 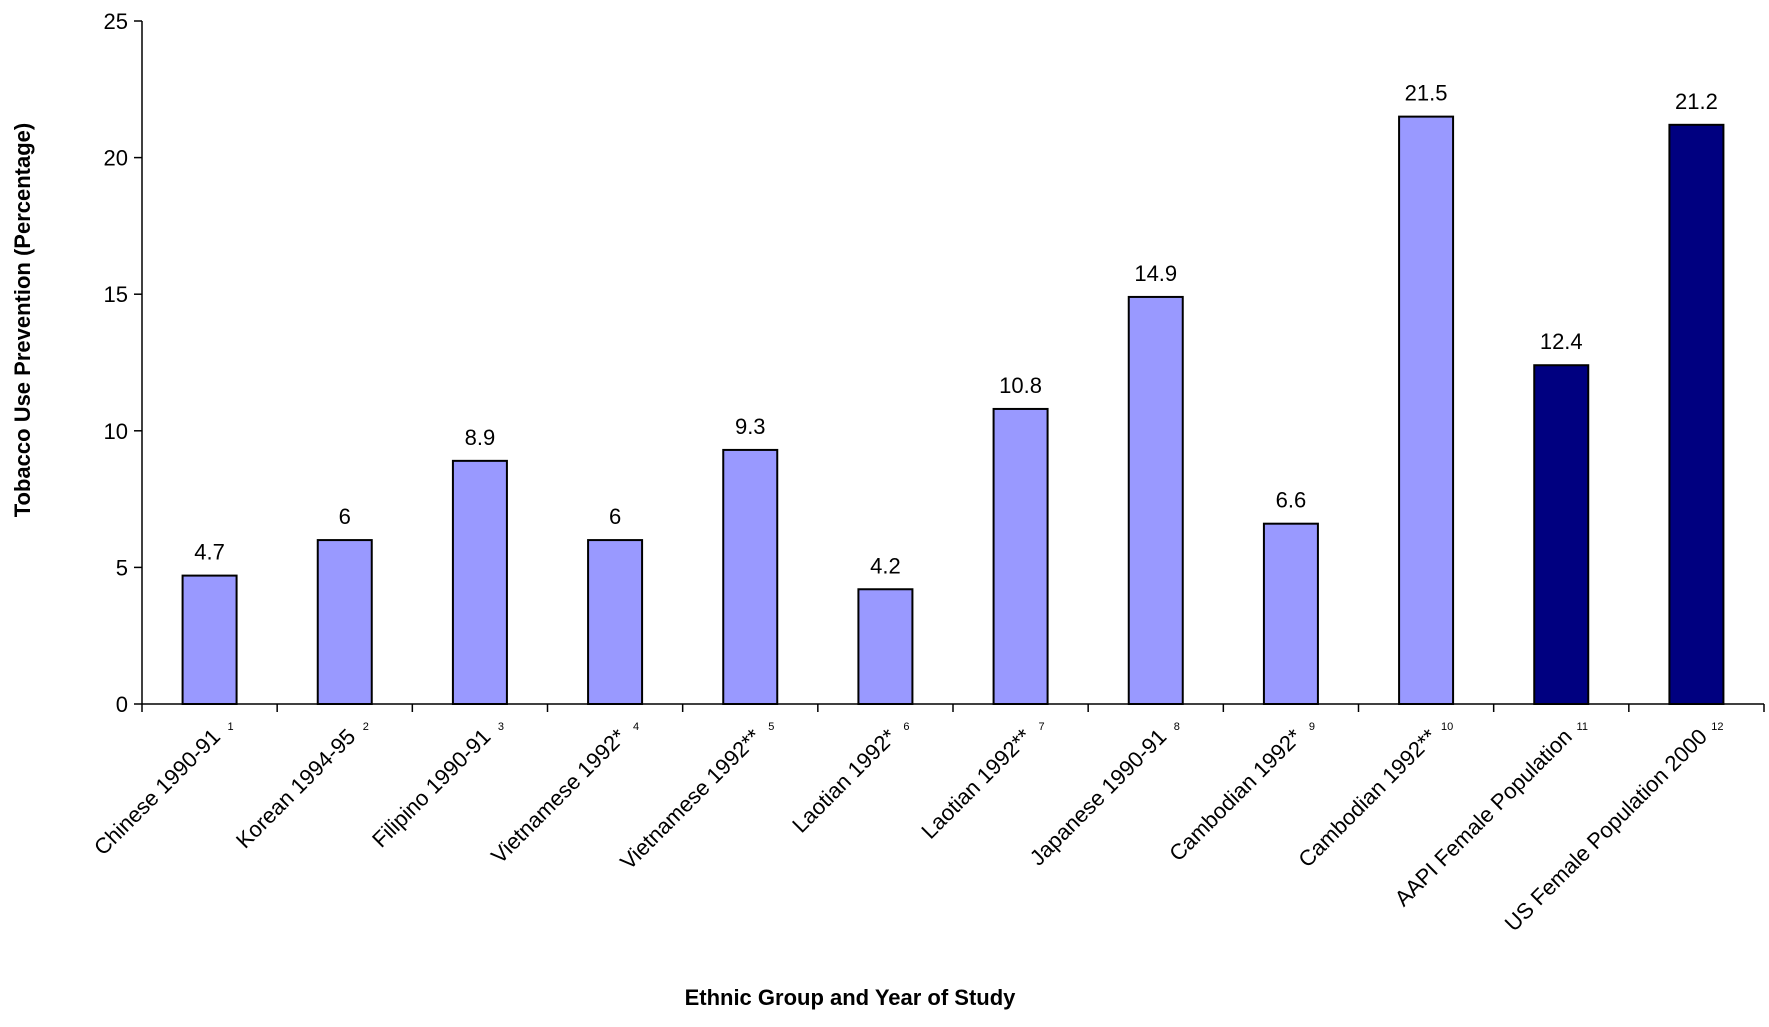 What do you see at coordinates (1020, 385) in the screenshot?
I see `bar-value-label: 10.8` at bounding box center [1020, 385].